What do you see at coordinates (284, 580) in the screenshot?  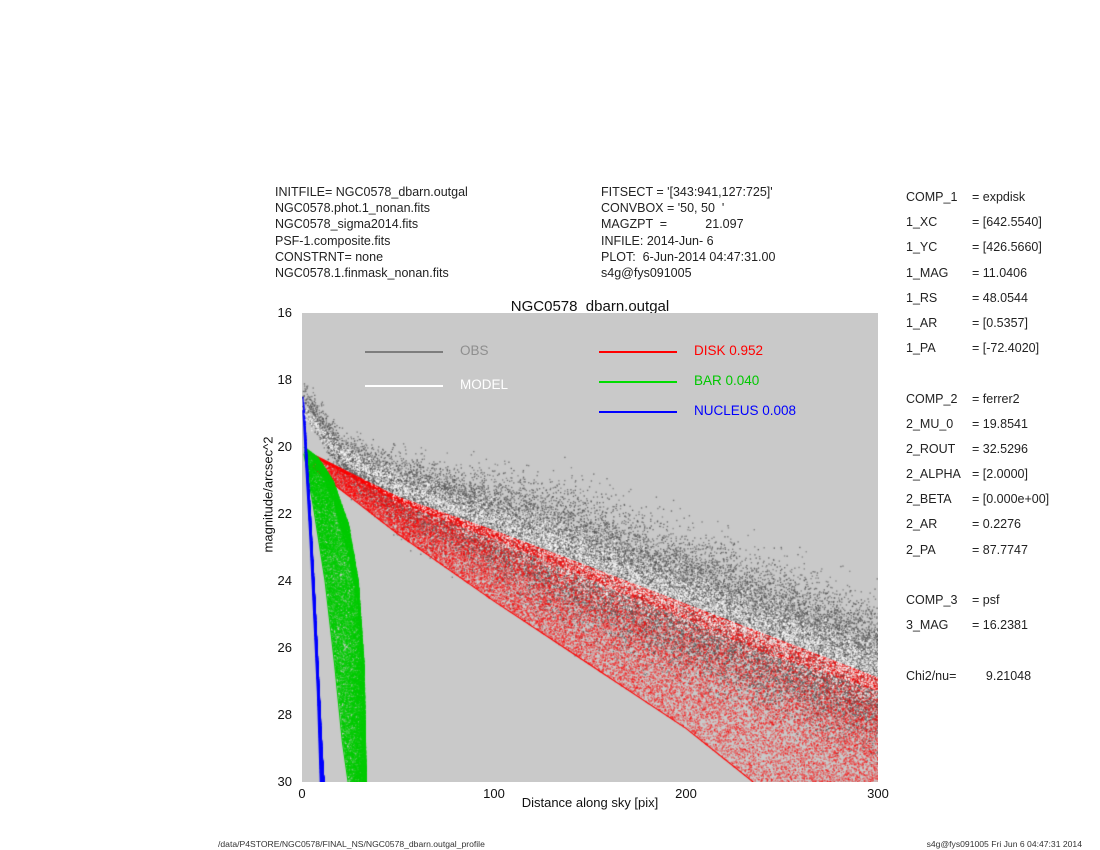 I see `y-tick-label: 24` at bounding box center [284, 580].